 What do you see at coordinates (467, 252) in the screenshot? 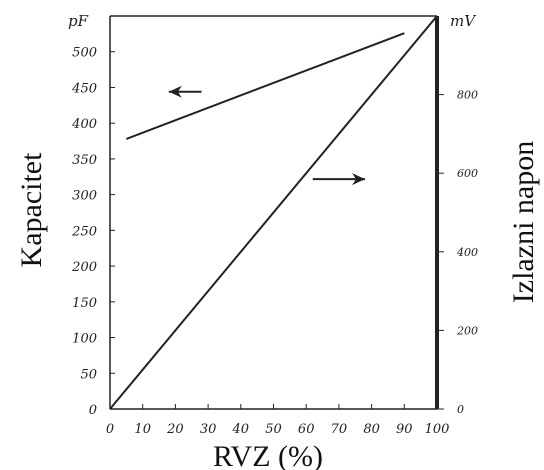
I see `right-y-tick-label: 400` at bounding box center [467, 252].